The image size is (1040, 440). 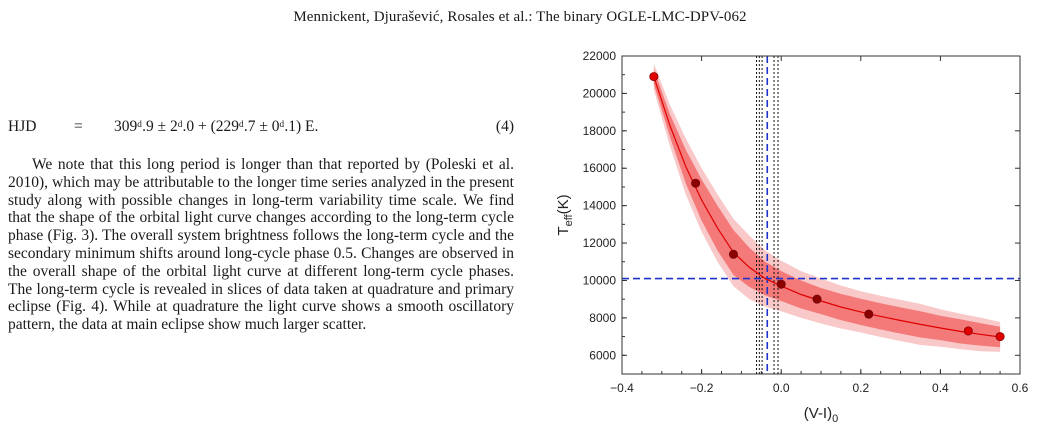 What do you see at coordinates (702, 388) in the screenshot?
I see `x-tick-label-2: −0.2` at bounding box center [702, 388].